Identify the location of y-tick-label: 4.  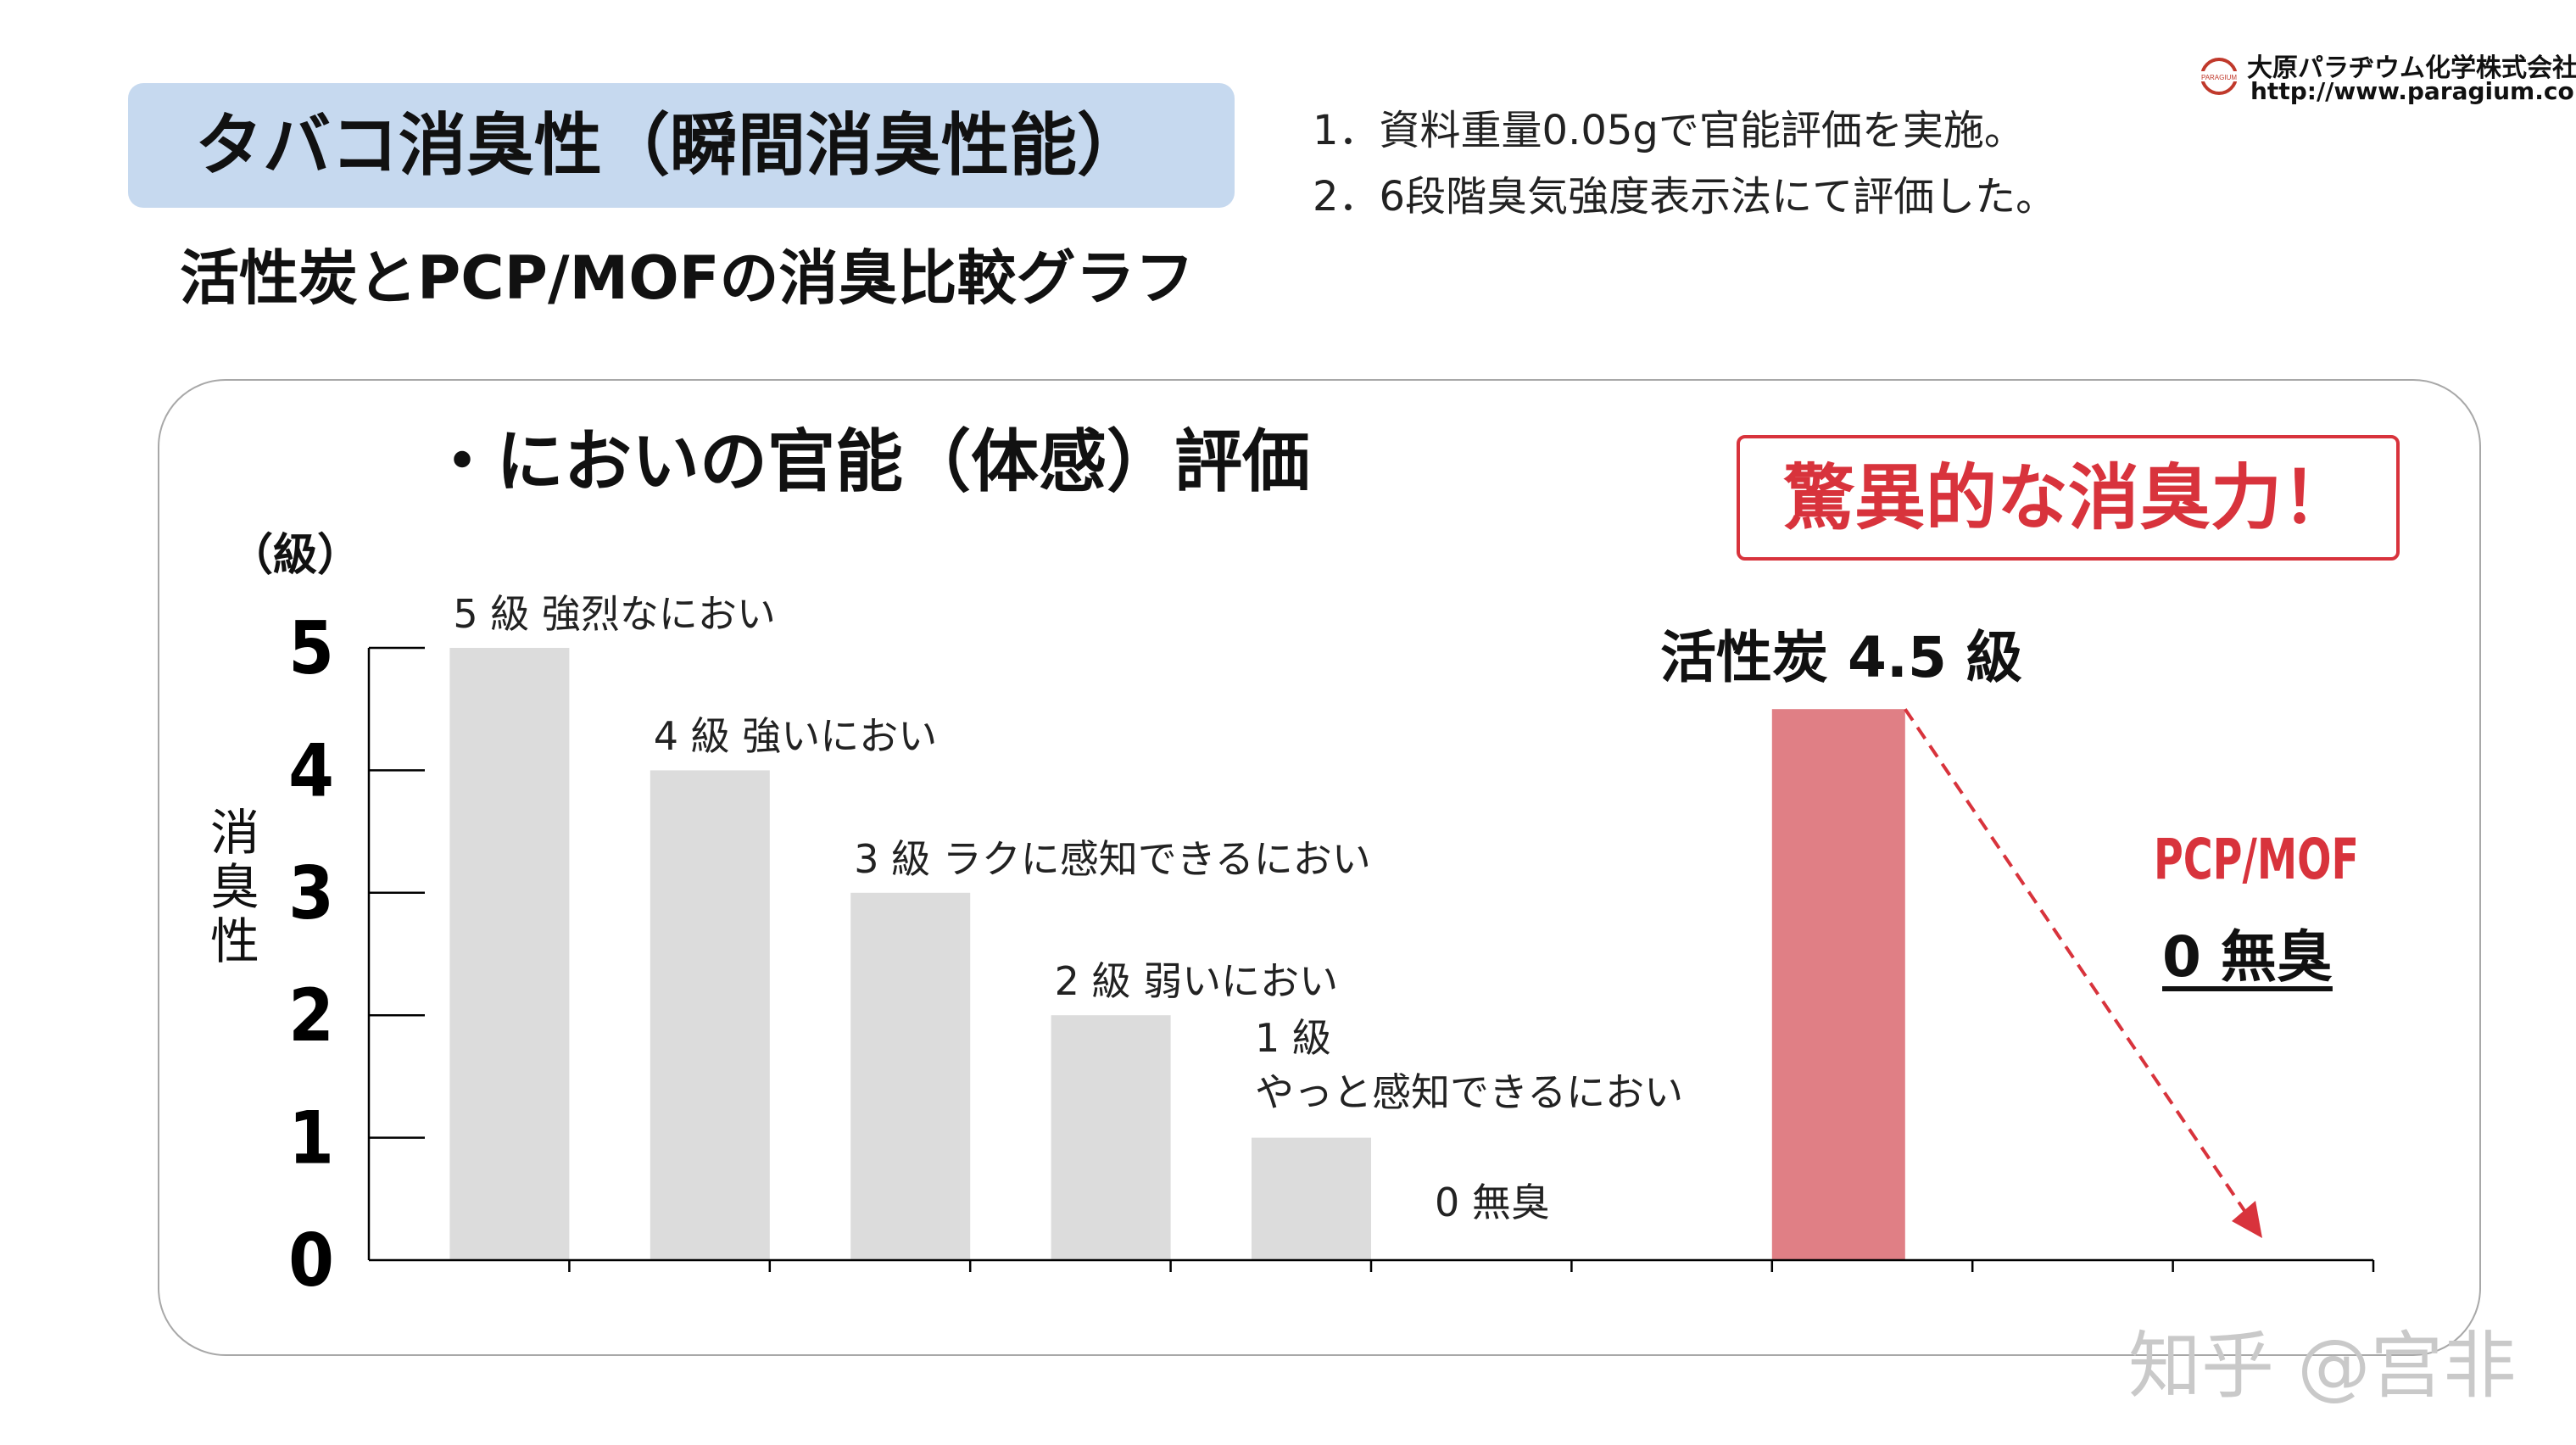
(311, 771).